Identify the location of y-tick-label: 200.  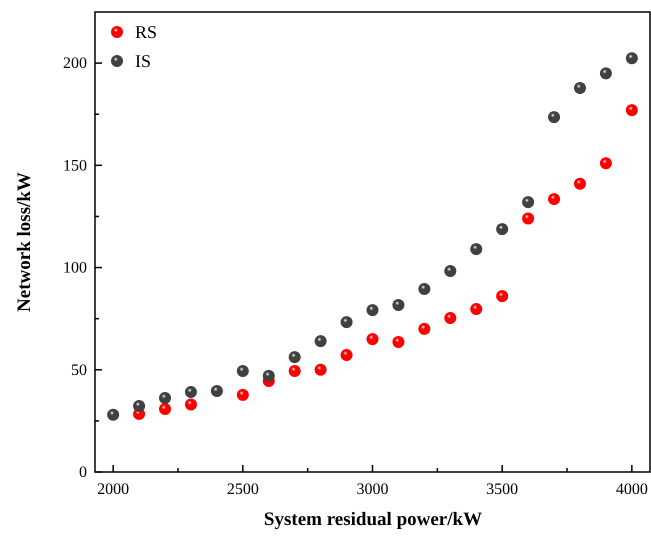
(75, 63).